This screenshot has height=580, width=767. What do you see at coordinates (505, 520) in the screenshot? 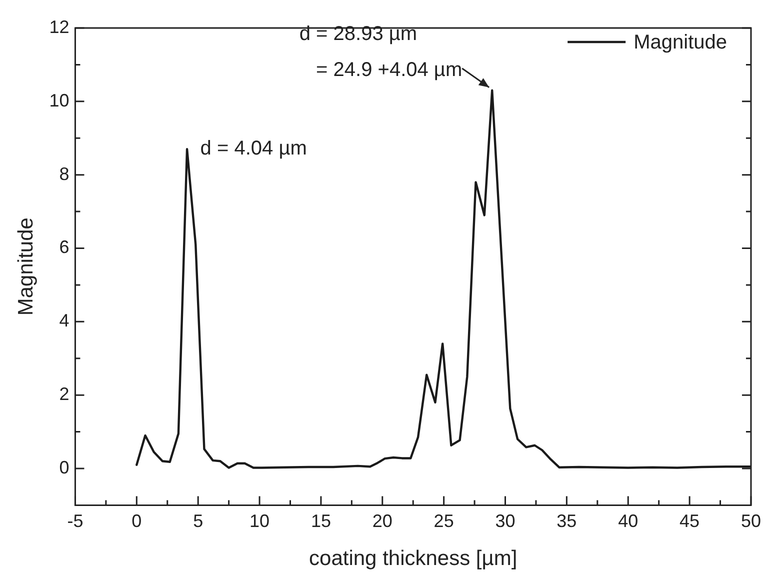
I see `x-tick-label: 30` at bounding box center [505, 520].